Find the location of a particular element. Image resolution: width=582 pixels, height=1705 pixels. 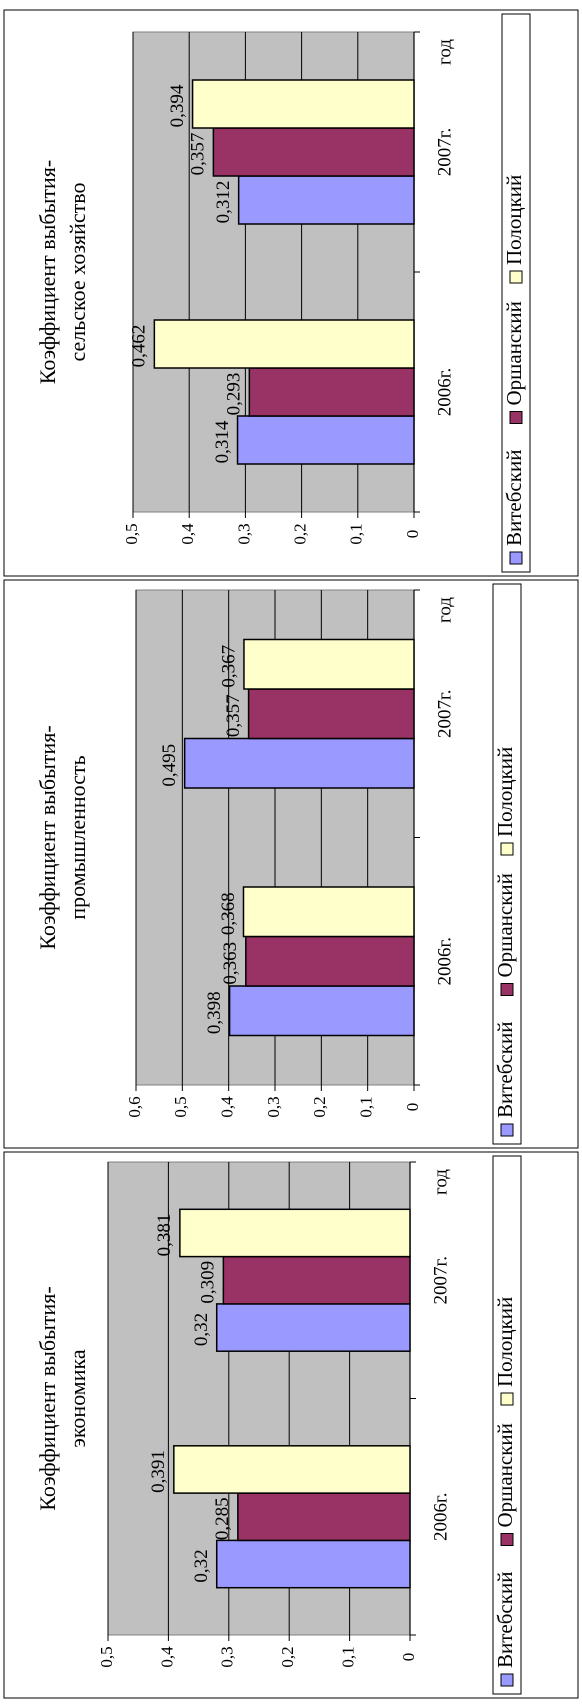

chart-title-line-2: сельское хозяйство is located at coordinates (77, 271).